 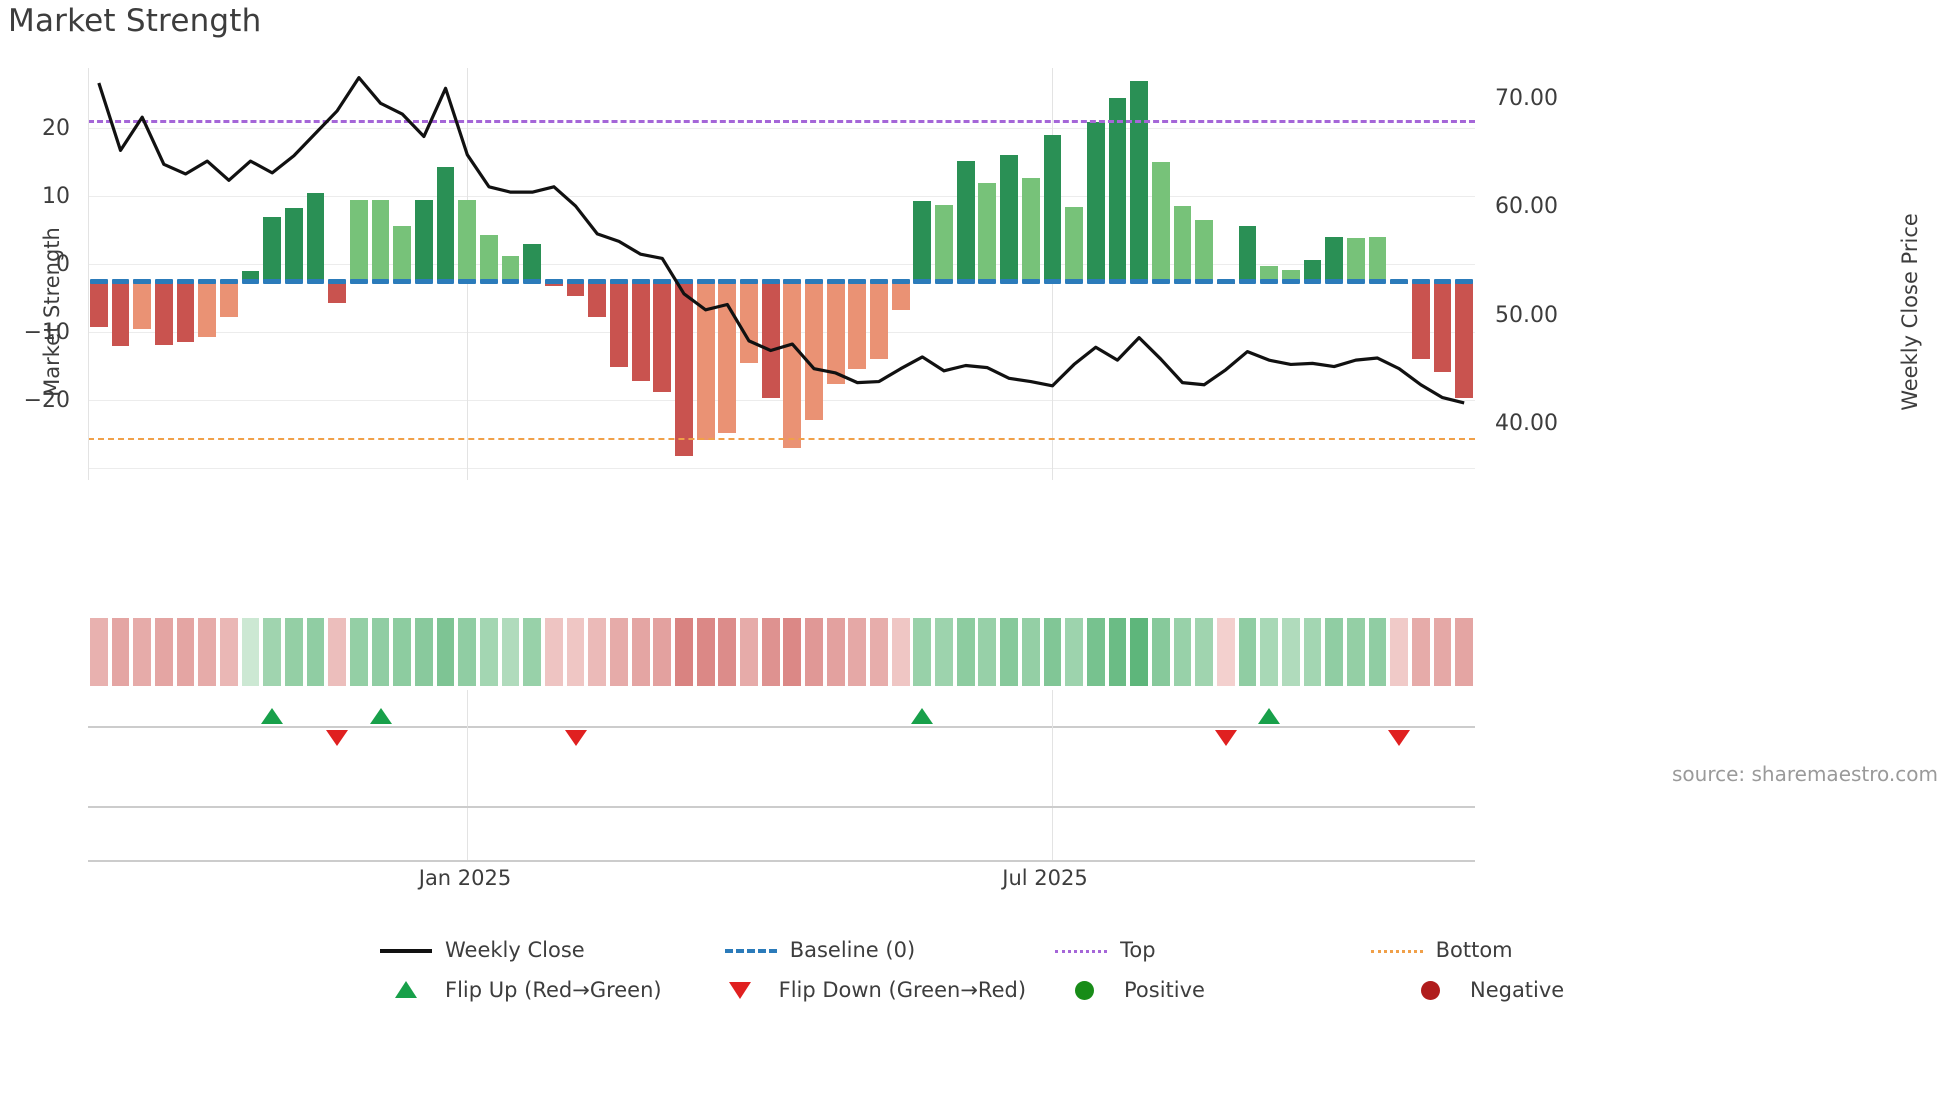 What do you see at coordinates (819, 950) in the screenshot?
I see `legend-item-baseline: Baseline (0)` at bounding box center [819, 950].